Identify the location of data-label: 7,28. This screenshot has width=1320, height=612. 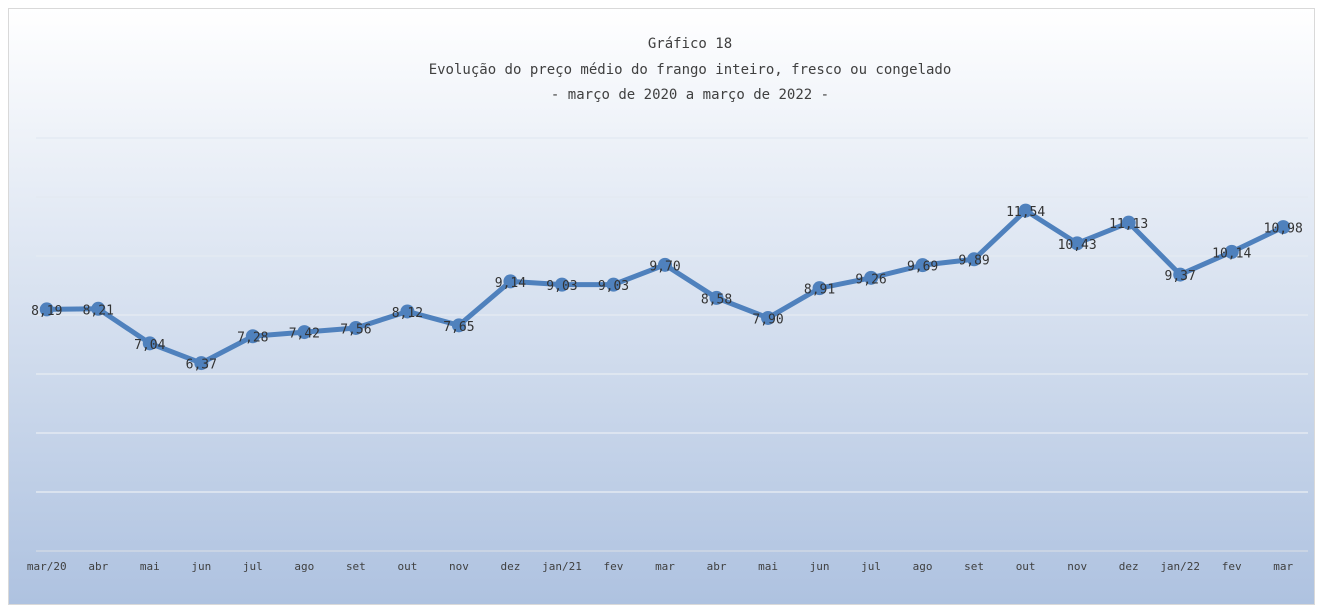
(252, 338).